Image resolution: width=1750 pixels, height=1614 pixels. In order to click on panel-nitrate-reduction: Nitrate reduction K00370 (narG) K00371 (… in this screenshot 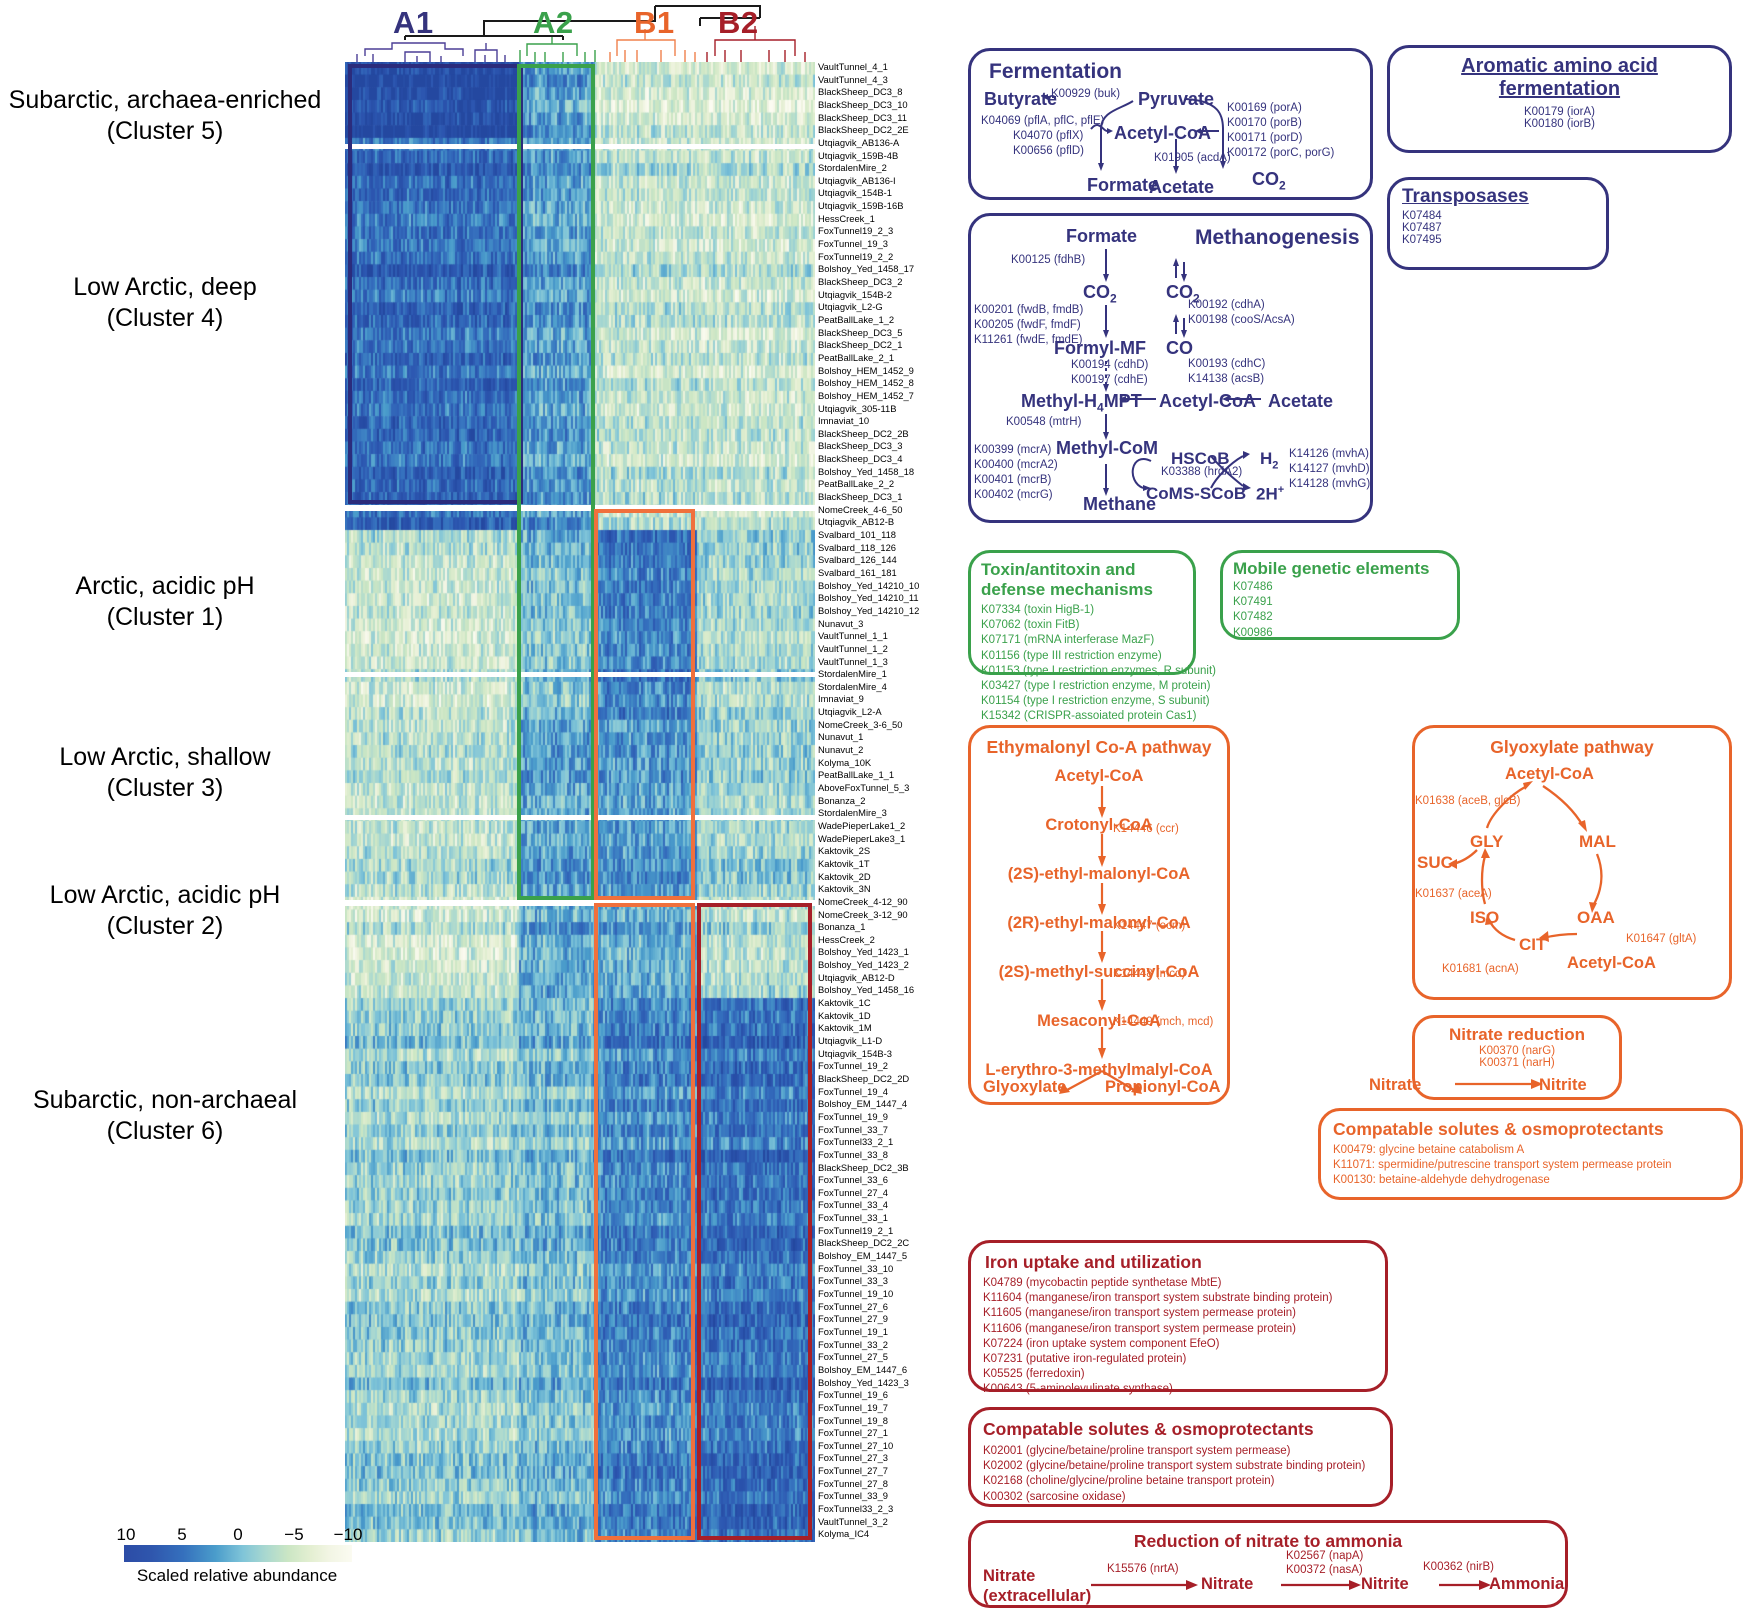, I will do `click(1495, 1057)`.